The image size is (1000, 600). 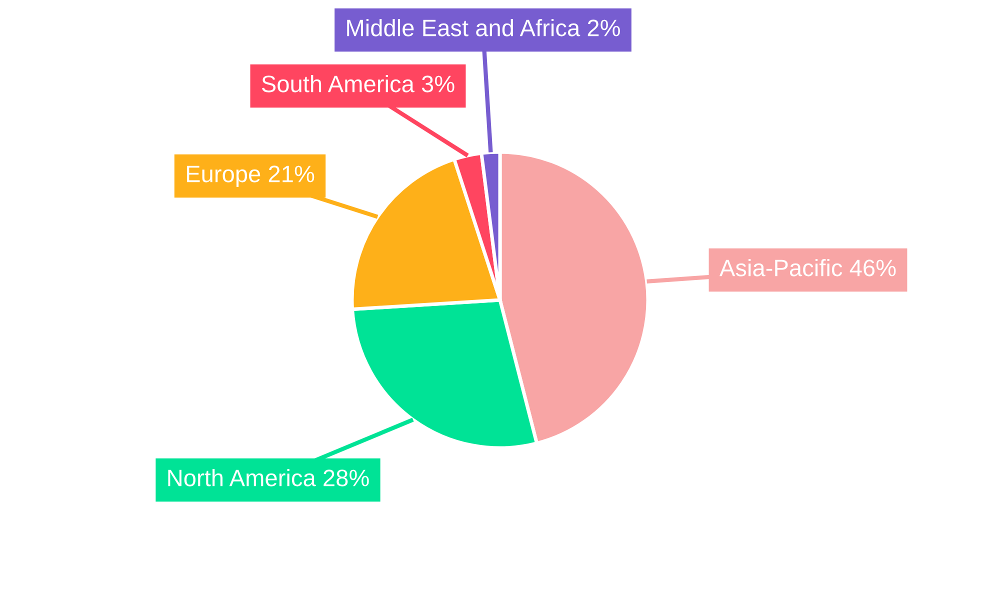 I want to click on slice-label: Asia-Pacific 46%, so click(x=807, y=267).